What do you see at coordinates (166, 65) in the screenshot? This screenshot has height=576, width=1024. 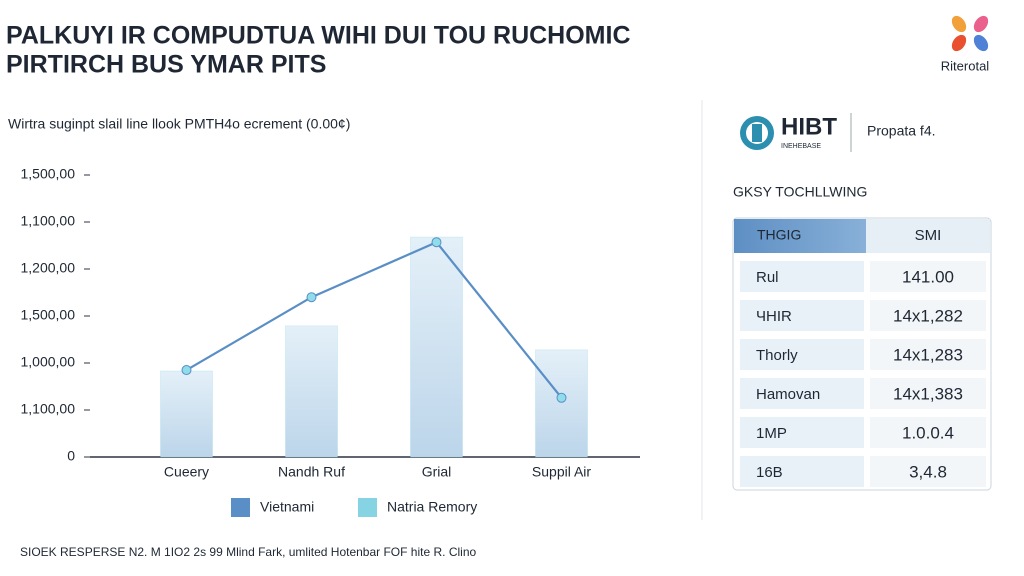 I see `chart-subtitle: PIRTIRCH BUS YMAR PITS` at bounding box center [166, 65].